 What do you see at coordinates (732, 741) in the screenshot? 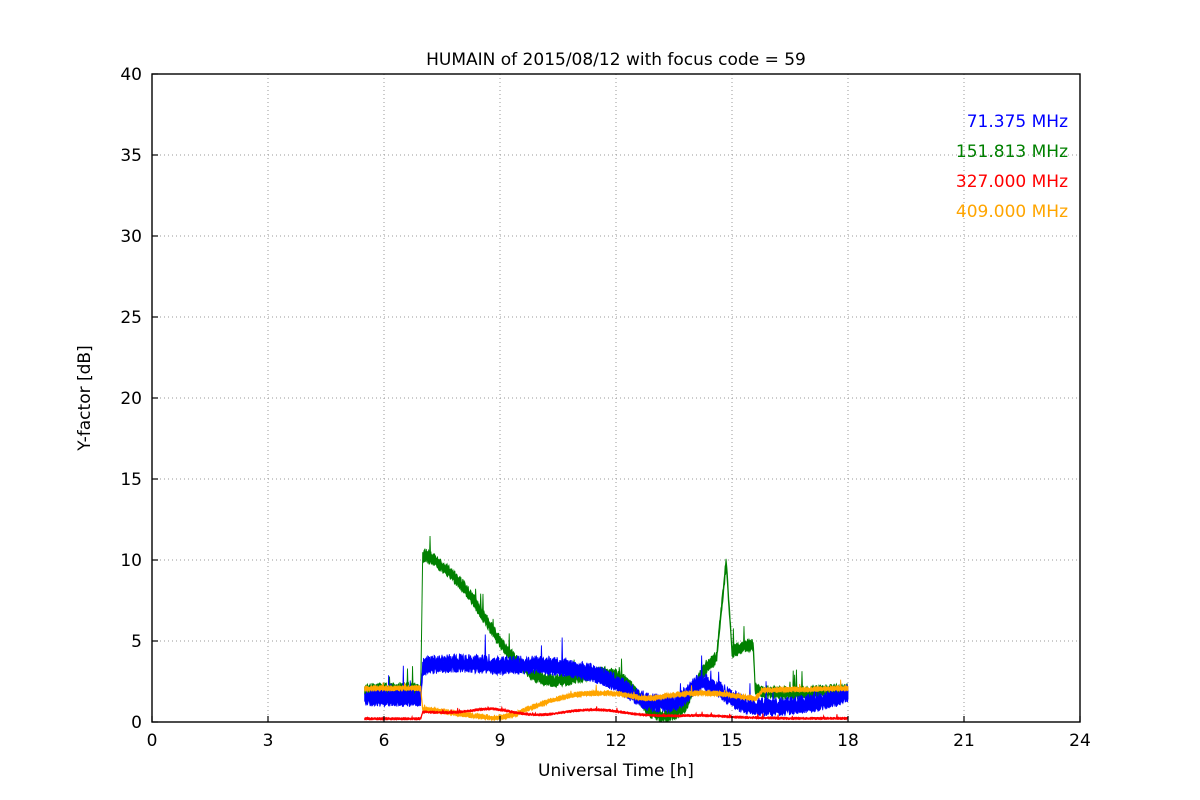
I see `x-tick-label: 15` at bounding box center [732, 741].